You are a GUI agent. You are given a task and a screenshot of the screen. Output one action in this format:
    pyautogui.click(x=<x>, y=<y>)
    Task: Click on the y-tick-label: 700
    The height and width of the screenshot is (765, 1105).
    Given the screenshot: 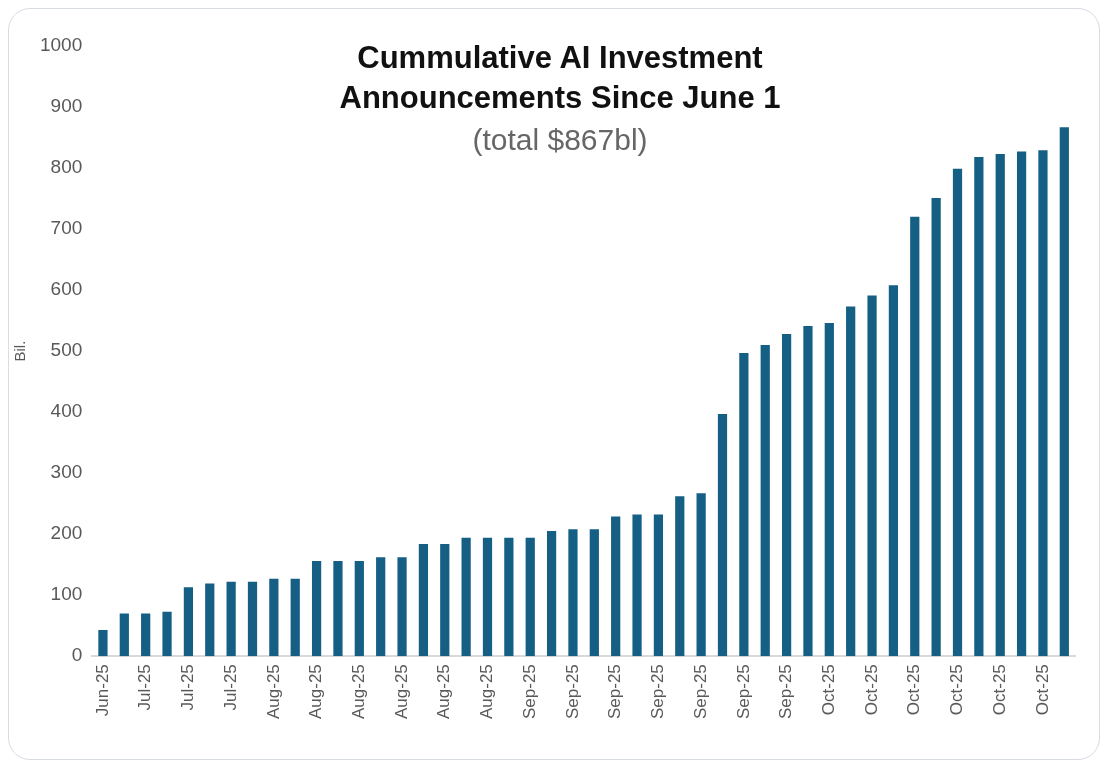 What is the action you would take?
    pyautogui.click(x=66, y=228)
    